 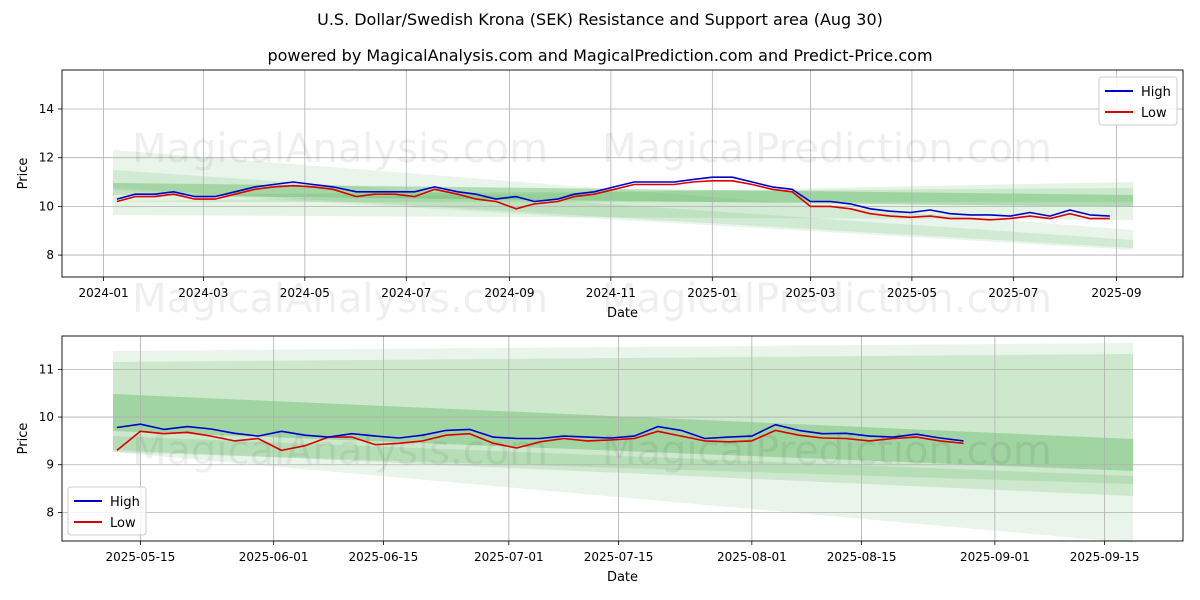 What do you see at coordinates (509, 293) in the screenshot?
I see `x-tick-label: 2024-09` at bounding box center [509, 293].